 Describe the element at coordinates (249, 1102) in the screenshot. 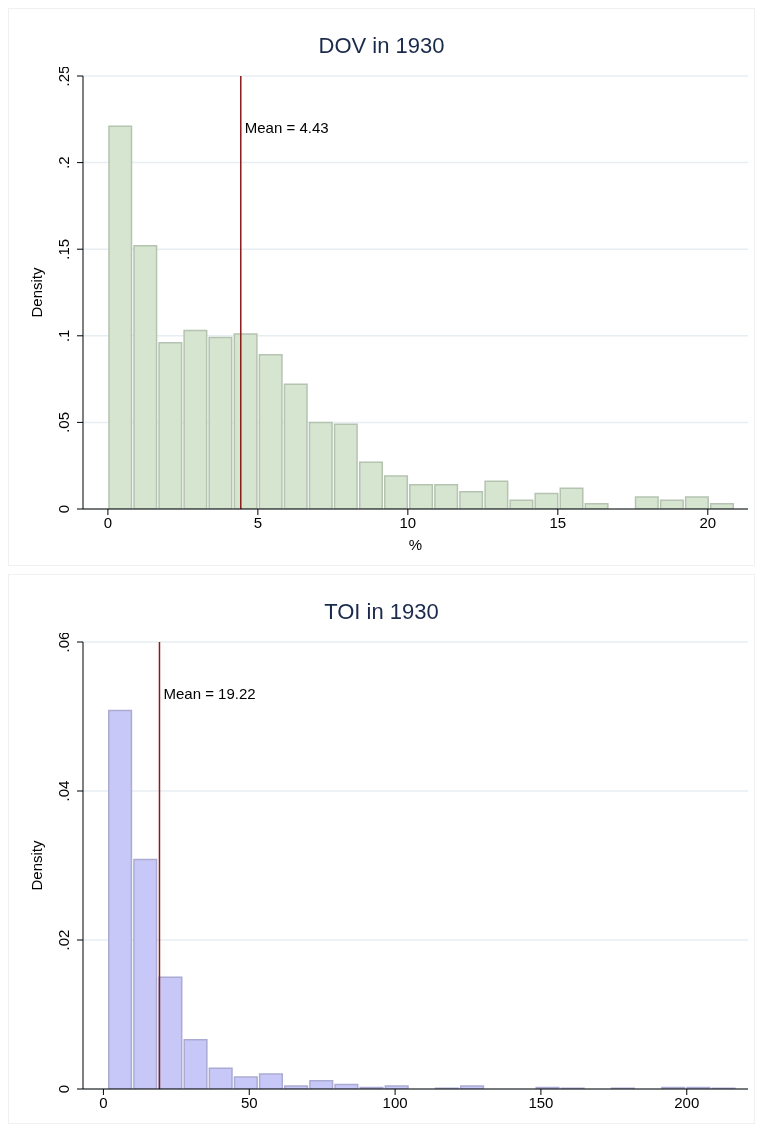

I see `x-tick-label: 50` at that location.